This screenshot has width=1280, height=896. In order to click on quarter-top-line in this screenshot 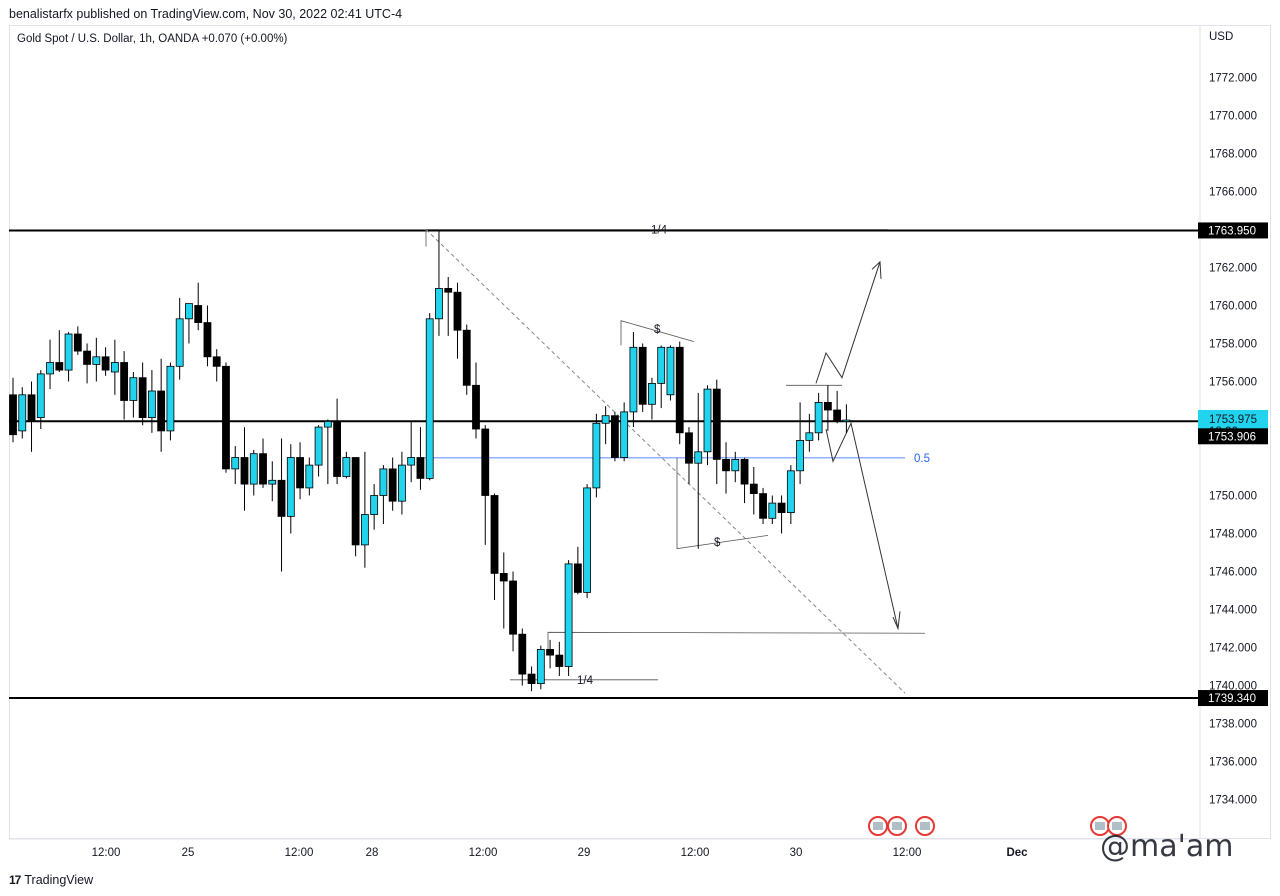, I will do `click(656, 238)`.